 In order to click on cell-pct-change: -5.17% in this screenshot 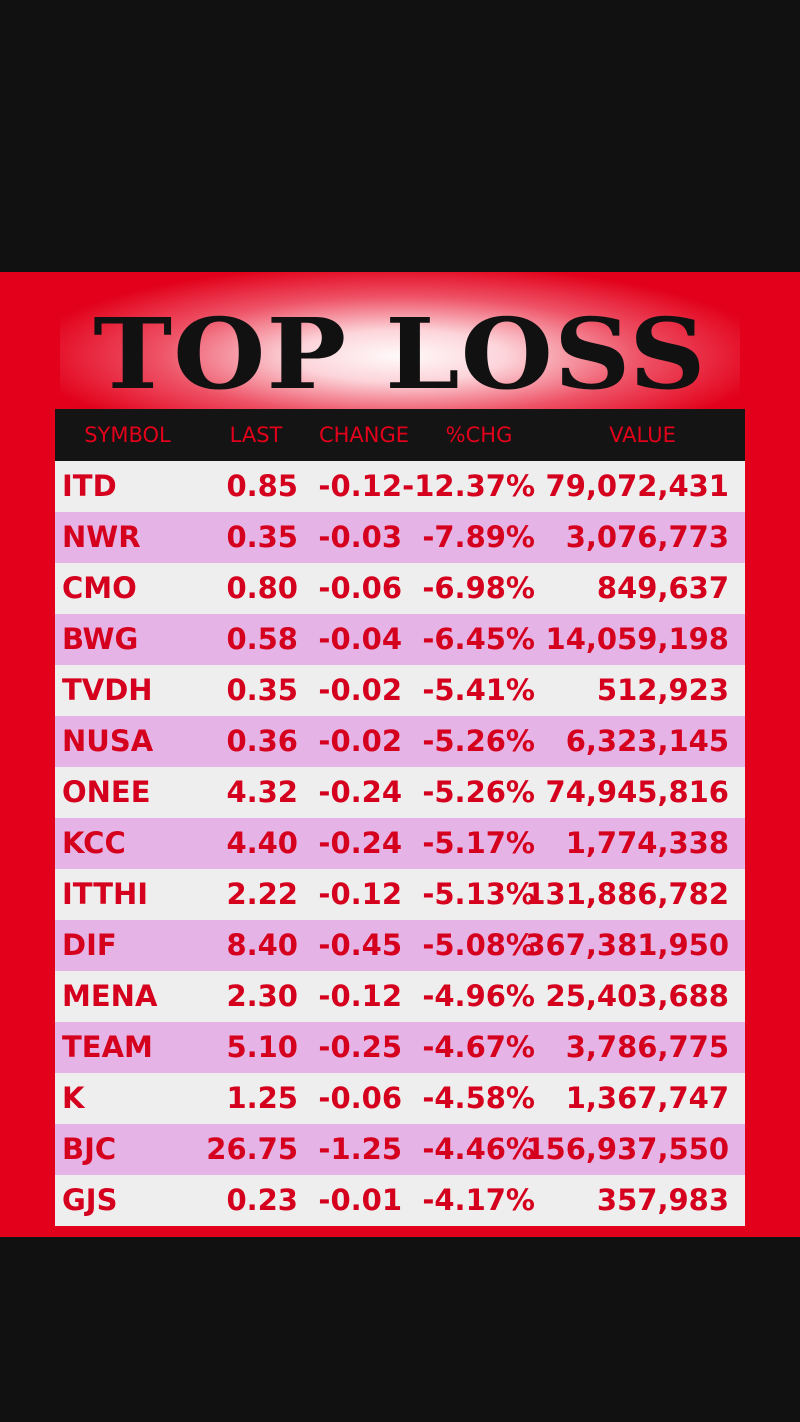, I will do `click(478, 843)`.